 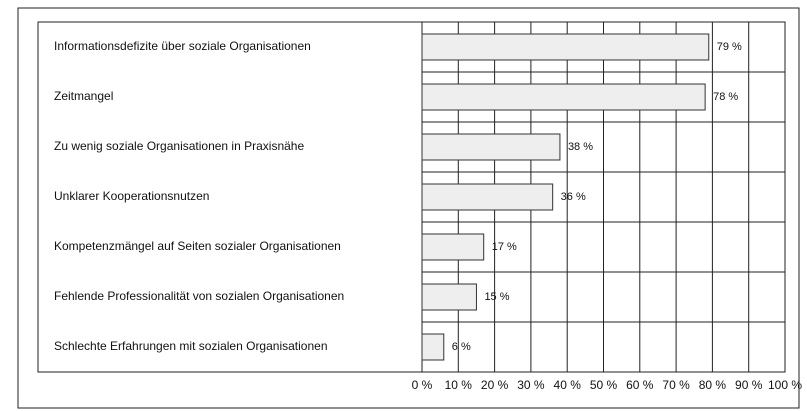 I want to click on value-label: 78 %, so click(x=725, y=97).